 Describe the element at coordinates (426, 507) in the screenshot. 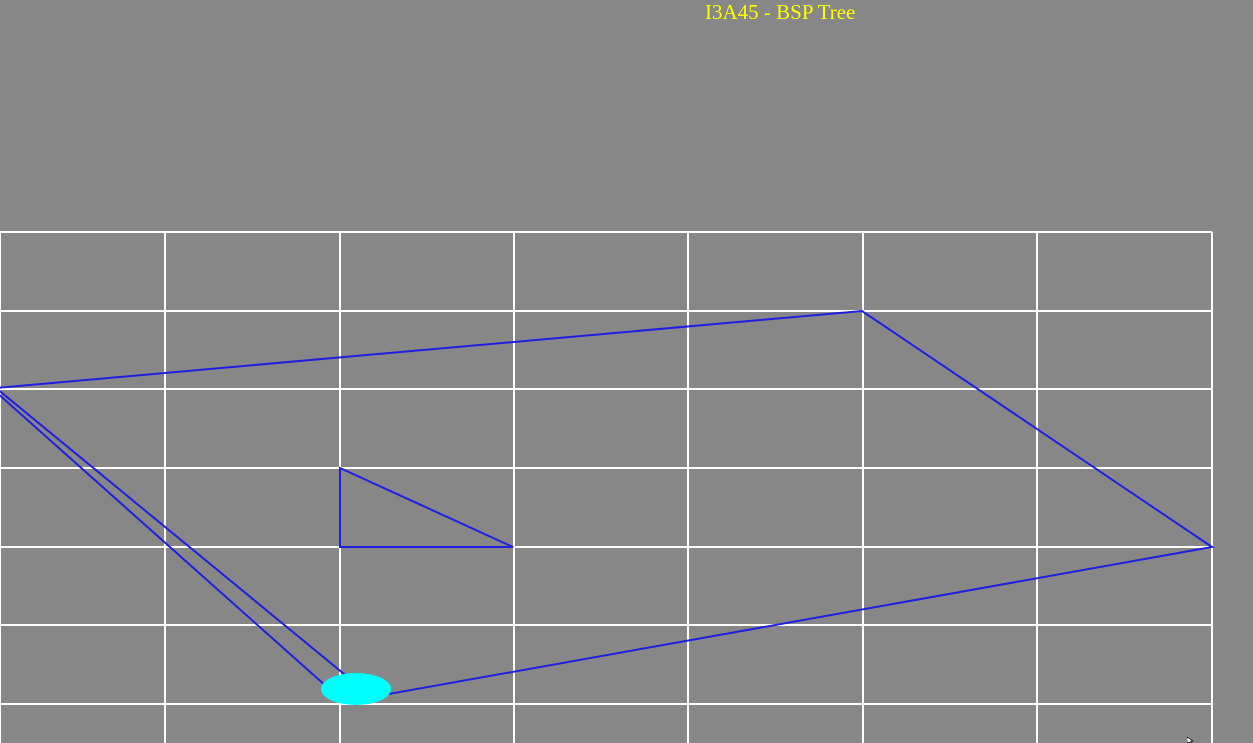

I see `inner-triangle` at that location.